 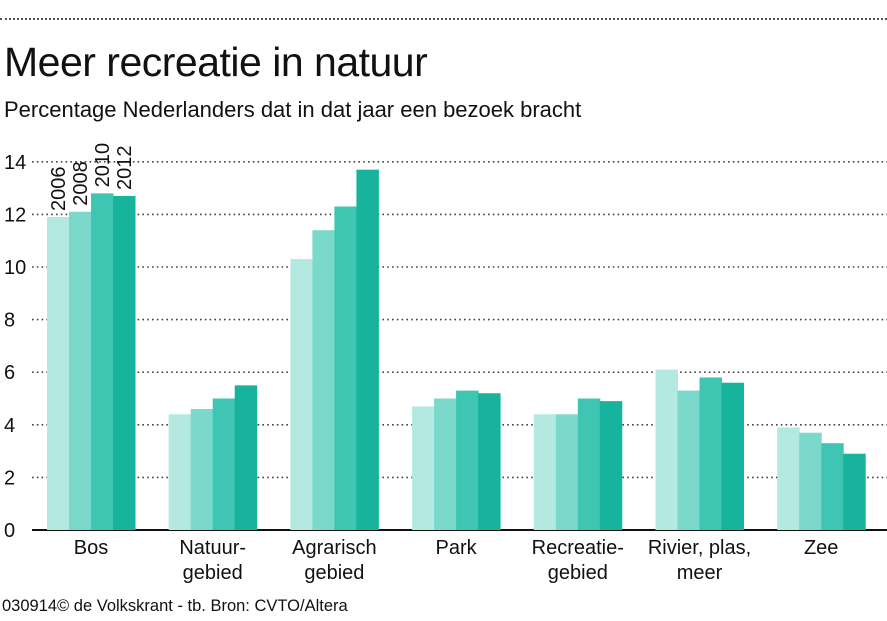 I want to click on category-label-1-0: Natuur-, so click(x=212, y=548).